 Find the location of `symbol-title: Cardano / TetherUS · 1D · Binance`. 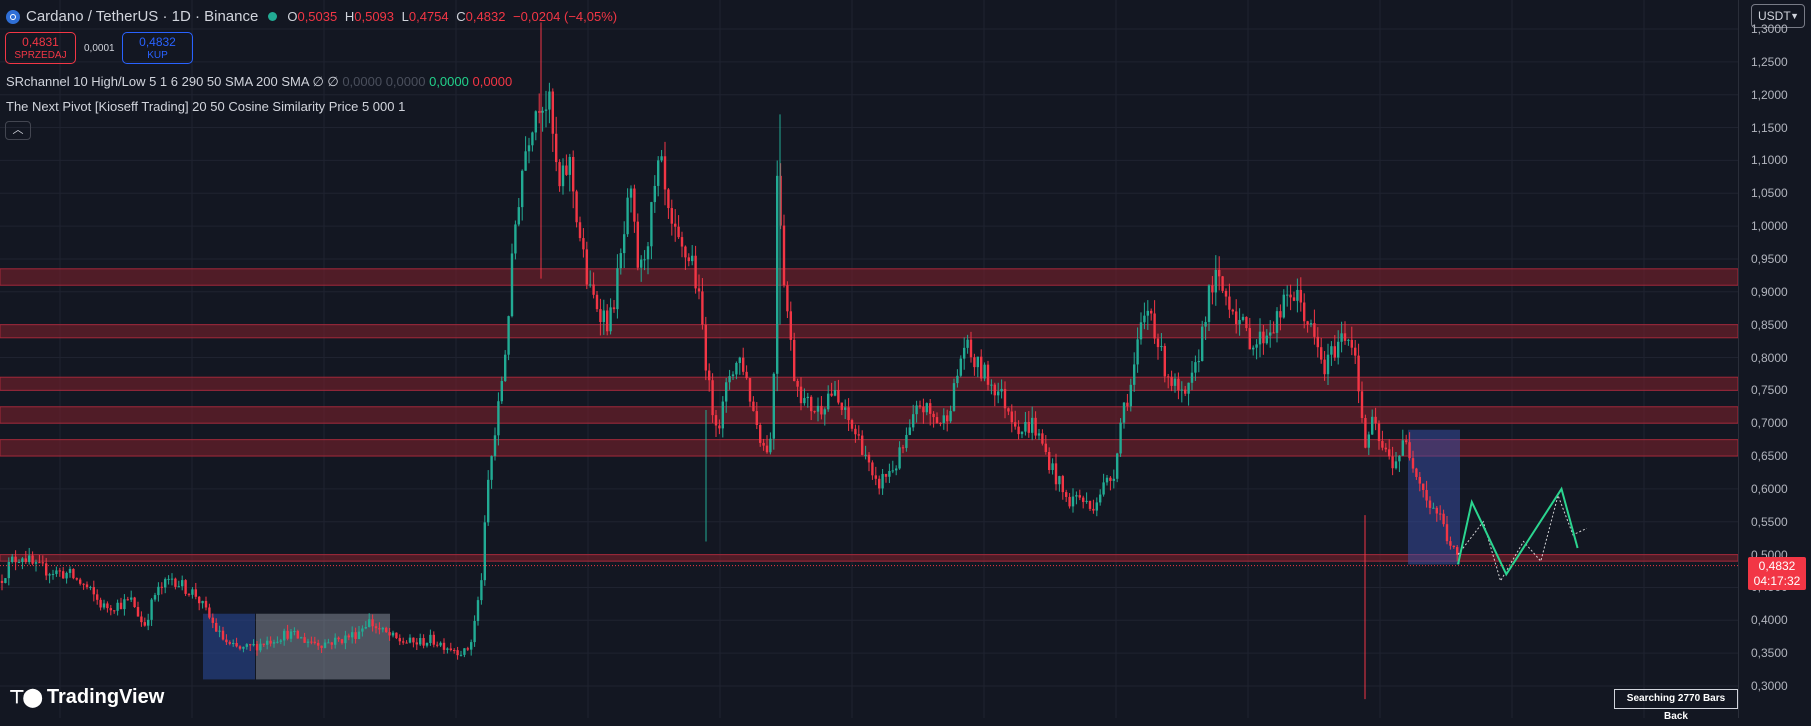

symbol-title: Cardano / TetherUS · 1D · Binance is located at coordinates (142, 16).